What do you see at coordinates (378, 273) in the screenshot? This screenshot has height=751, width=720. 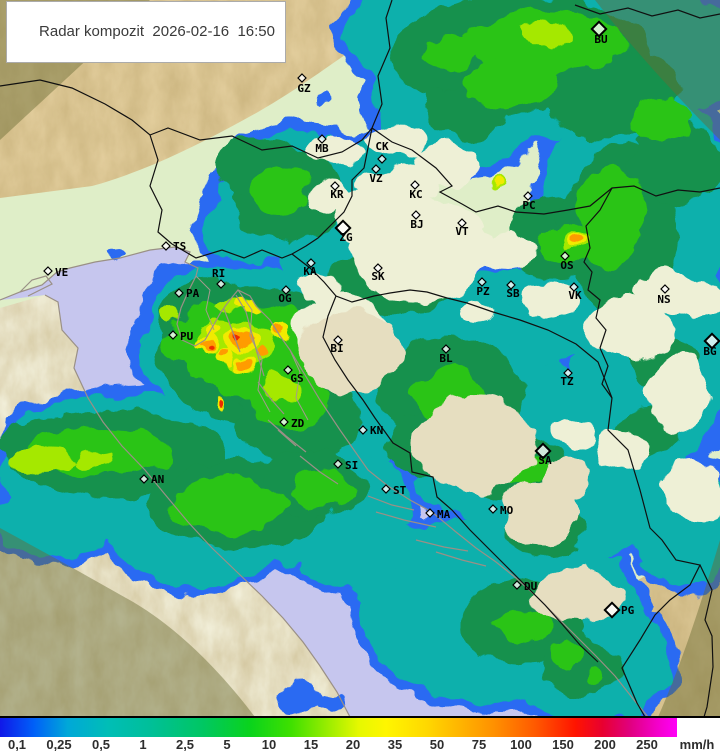 I see `city-SK: SK` at bounding box center [378, 273].